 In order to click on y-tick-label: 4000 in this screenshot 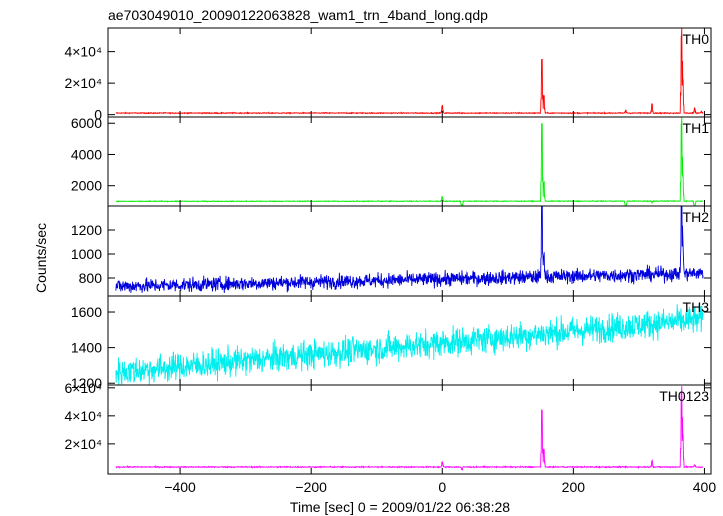, I will do `click(86, 154)`.